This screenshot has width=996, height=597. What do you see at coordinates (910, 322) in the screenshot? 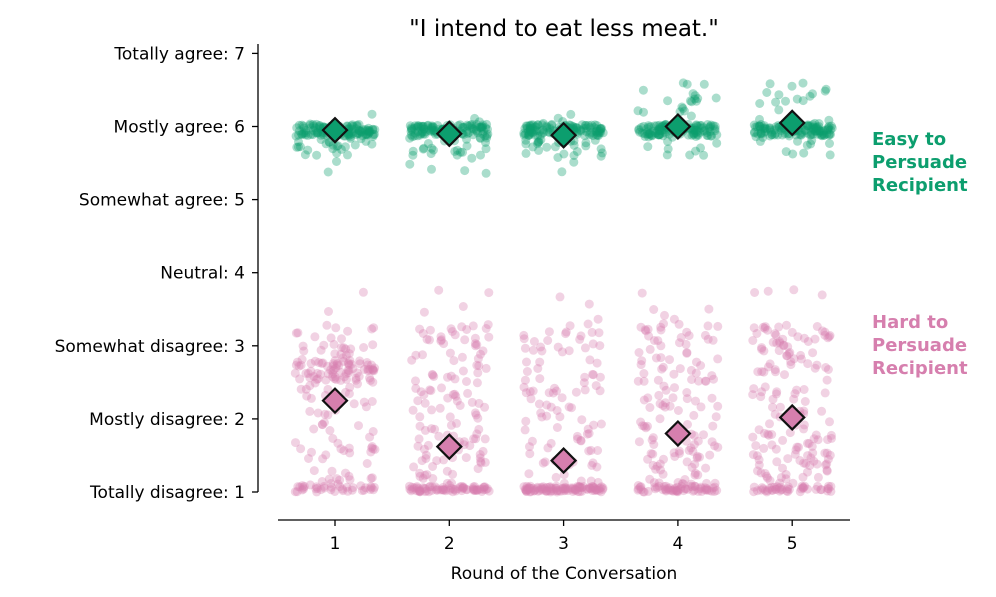
I see `label-hard-to-persuade: Hard to` at bounding box center [910, 322].